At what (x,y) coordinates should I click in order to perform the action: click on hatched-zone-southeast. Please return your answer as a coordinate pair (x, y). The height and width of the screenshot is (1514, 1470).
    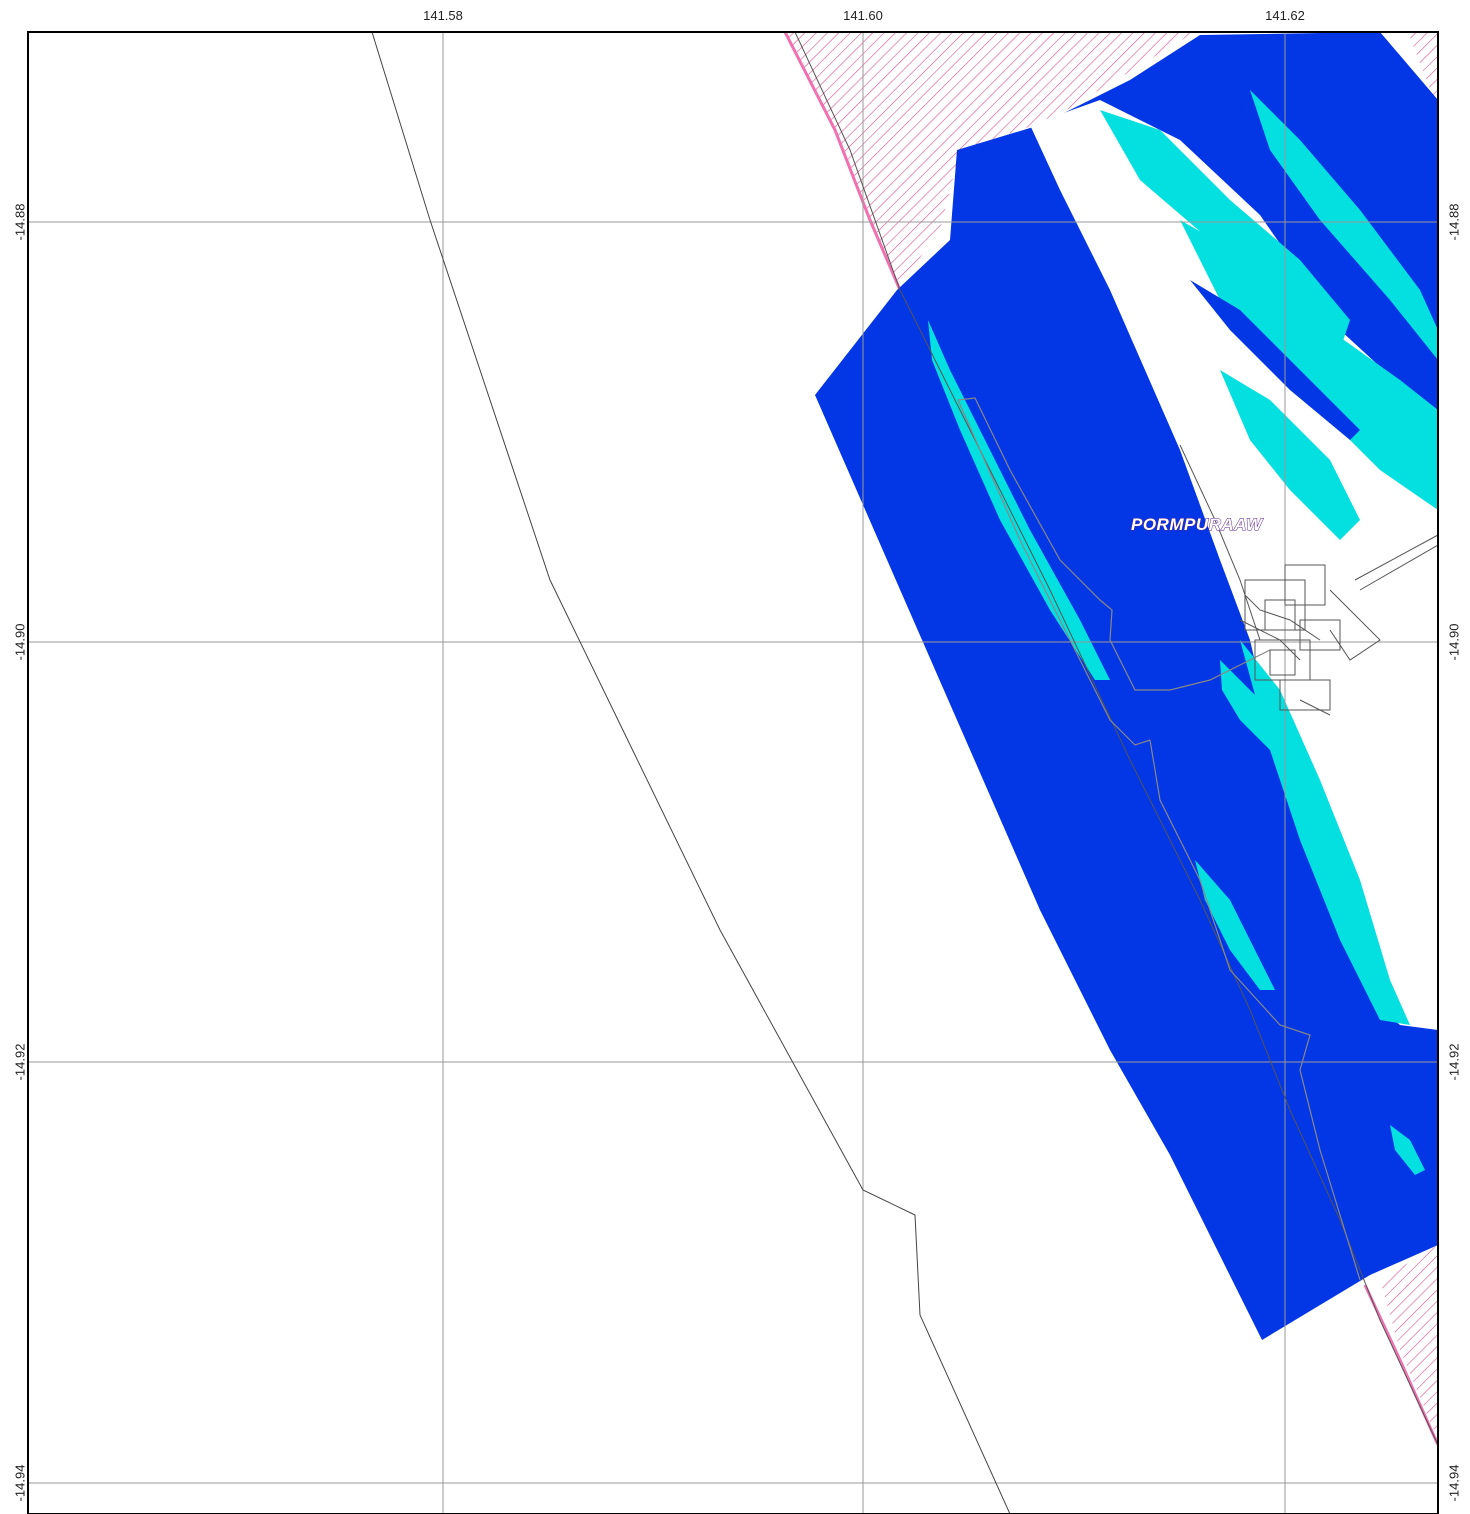
    Looking at the image, I should click on (1409, 1342).